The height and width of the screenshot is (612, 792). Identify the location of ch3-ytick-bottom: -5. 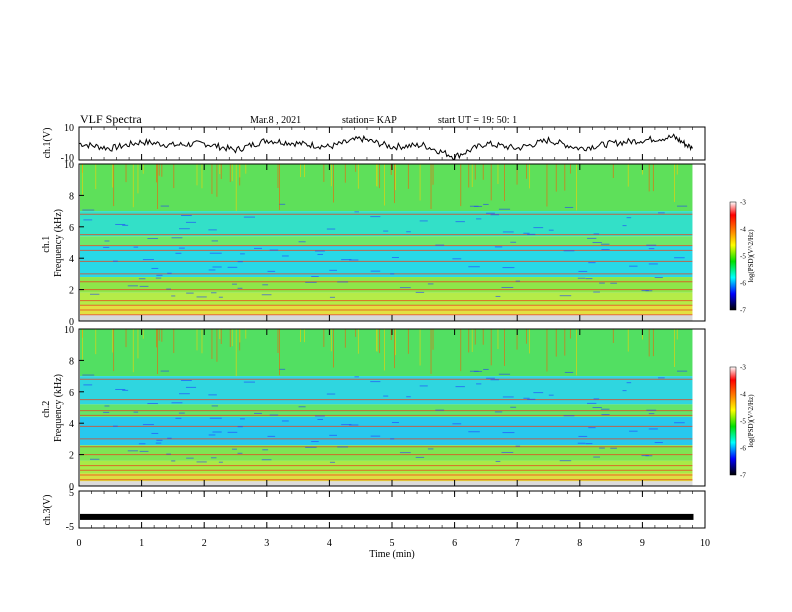
(70, 527).